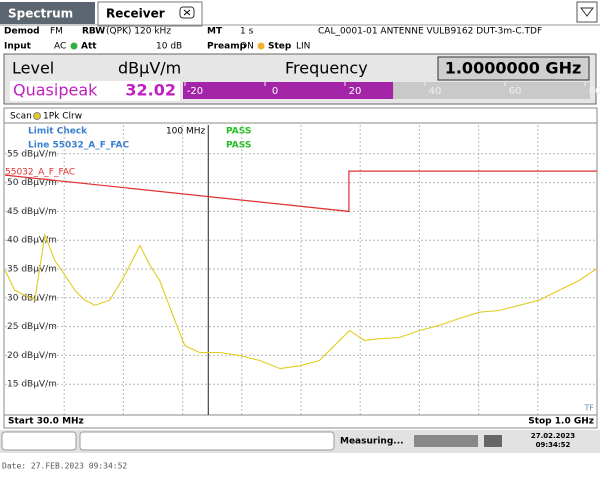 The height and width of the screenshot is (485, 600). What do you see at coordinates (435, 91) in the screenshot?
I see `bar-tick-label: 40` at bounding box center [435, 91].